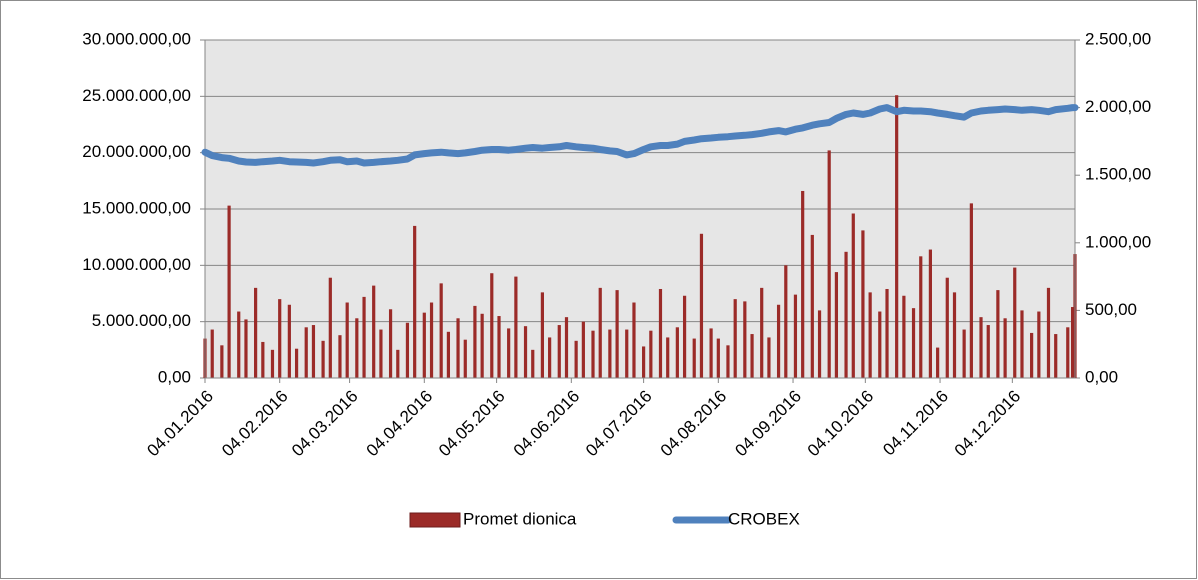  What do you see at coordinates (1118, 241) in the screenshot?
I see `y2-tick-label: 1.000,00` at bounding box center [1118, 241].